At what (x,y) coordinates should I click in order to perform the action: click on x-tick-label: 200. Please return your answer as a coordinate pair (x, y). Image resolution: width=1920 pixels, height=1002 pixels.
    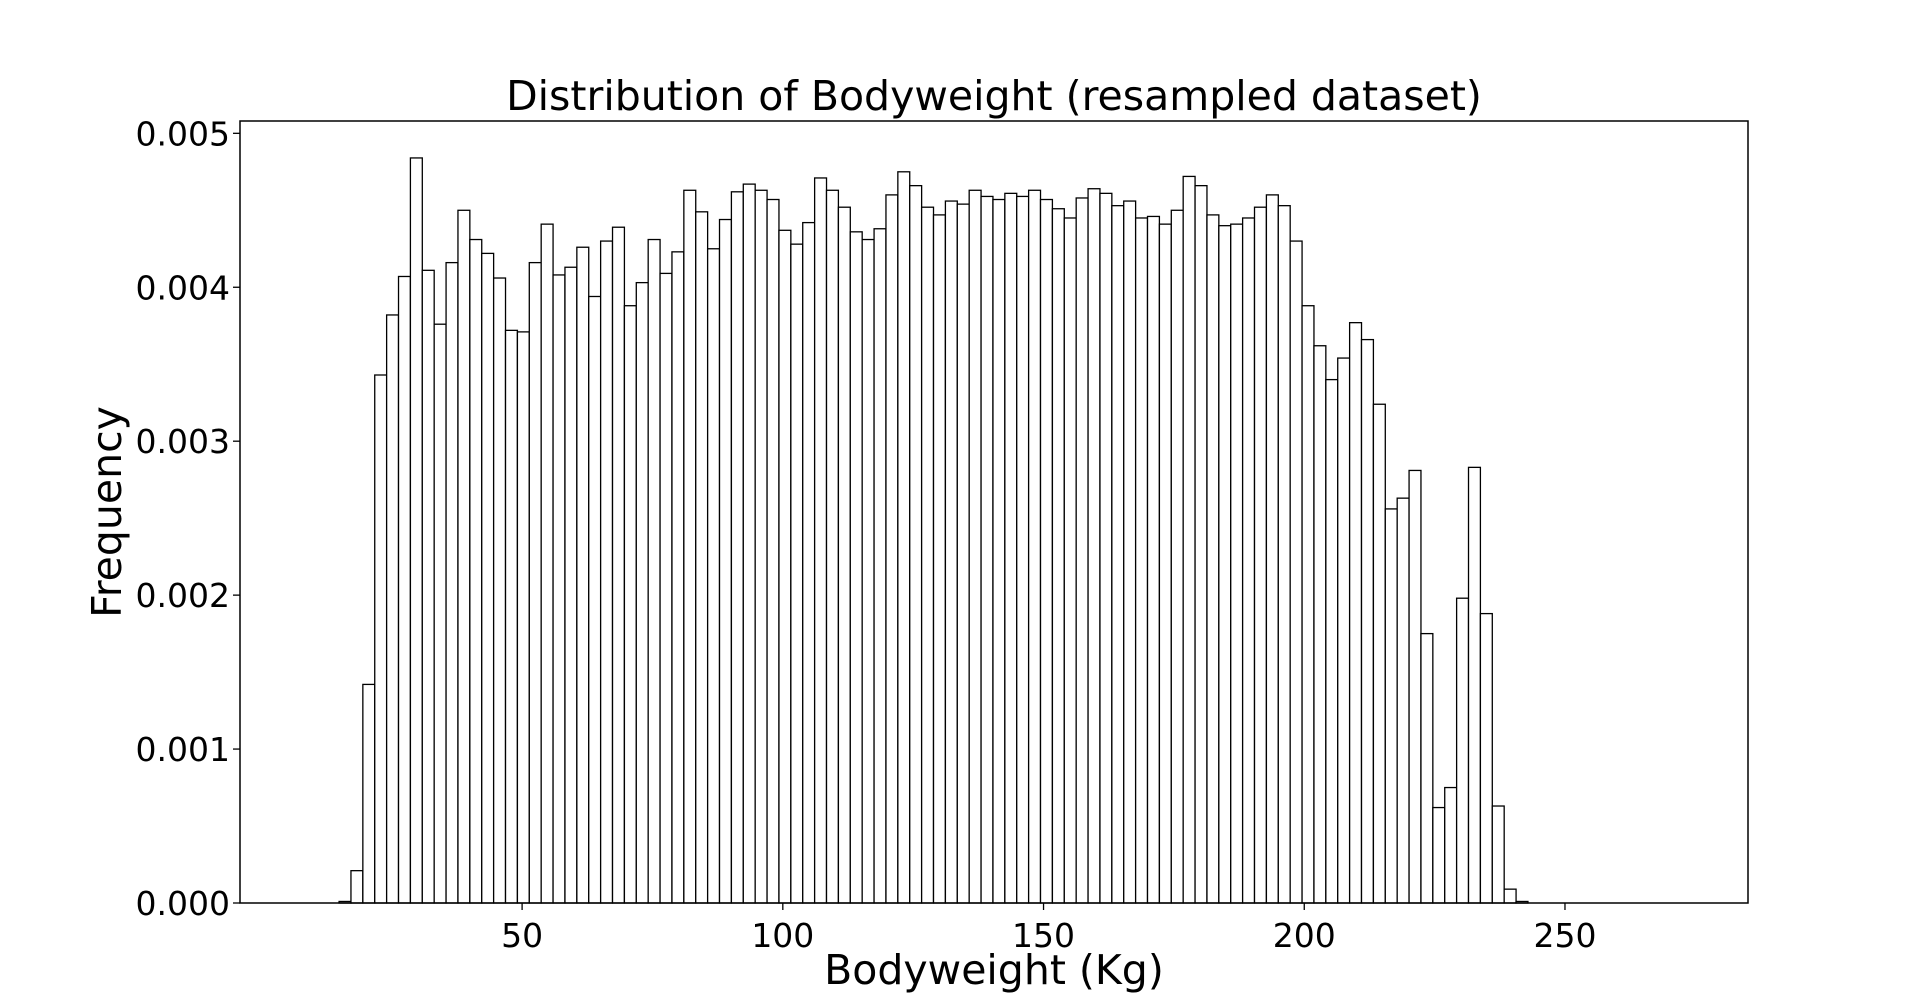
    Looking at the image, I should click on (1304, 935).